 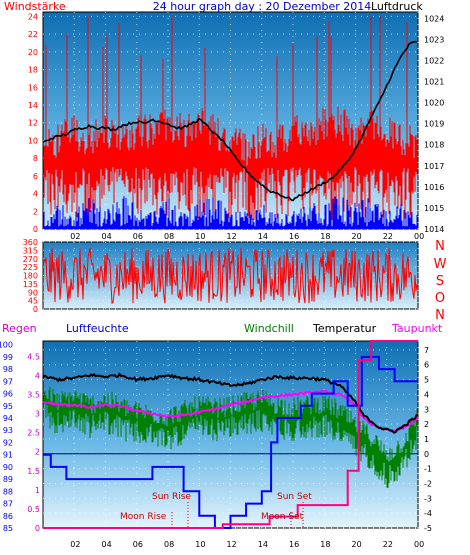 What do you see at coordinates (8, 394) in the screenshot?
I see `humidity-tick-label: 96` at bounding box center [8, 394].